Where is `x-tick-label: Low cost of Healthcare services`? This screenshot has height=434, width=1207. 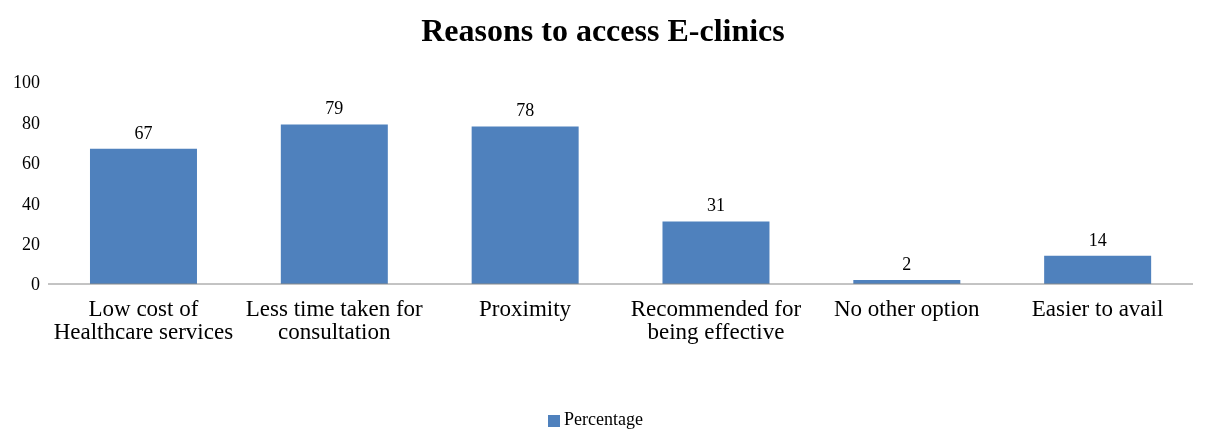
x-tick-label: Low cost of Healthcare services is located at coordinates (143, 320).